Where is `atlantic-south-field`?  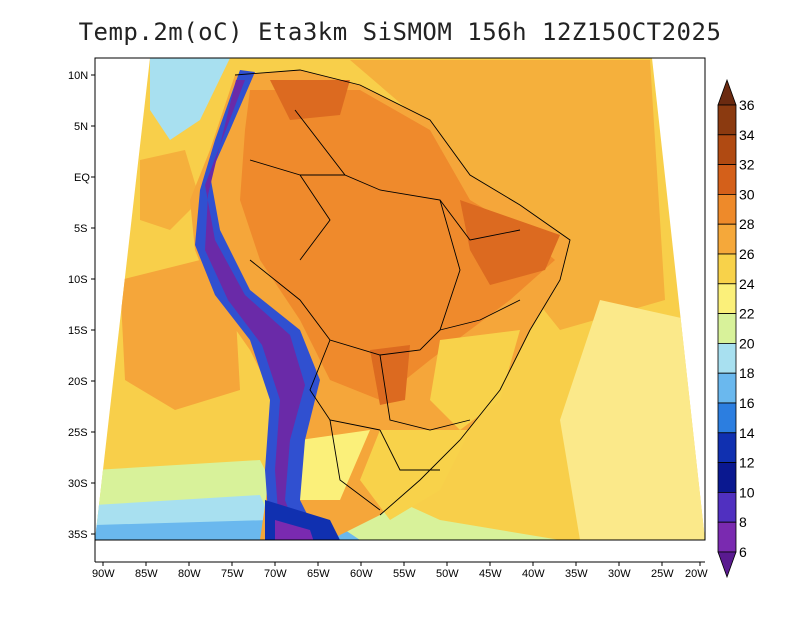
atlantic-south-field is located at coordinates (632, 420).